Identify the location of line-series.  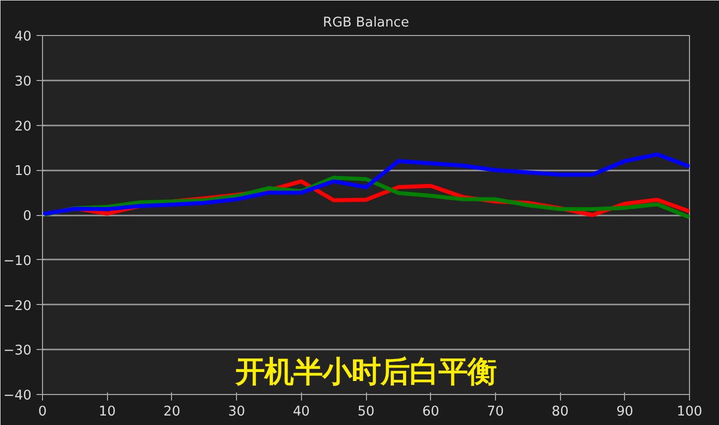
(366, 184).